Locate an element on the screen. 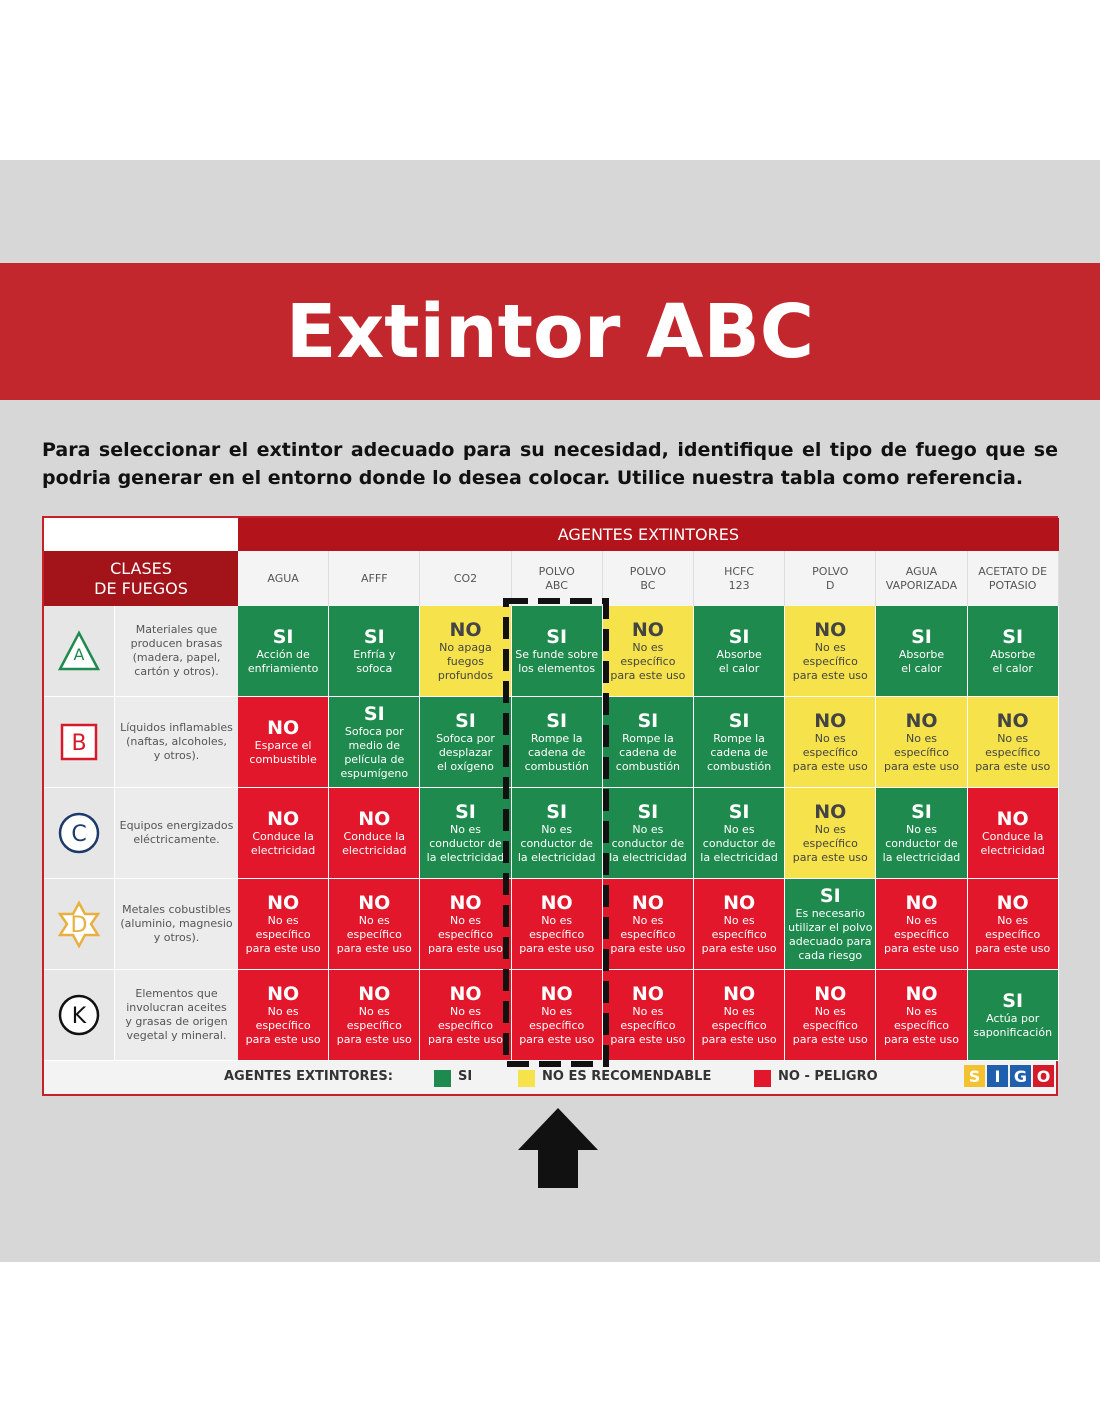 The image size is (1100, 1422). column-header: HCFC 123 is located at coordinates (740, 578).